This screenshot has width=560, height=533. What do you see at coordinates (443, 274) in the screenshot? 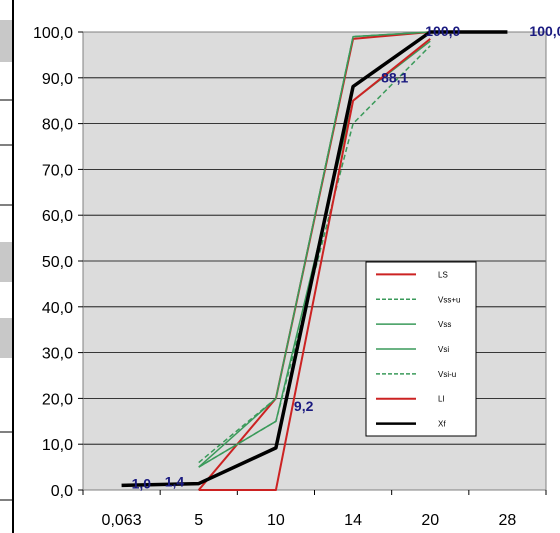
I see `legend-label: LS` at bounding box center [443, 274].